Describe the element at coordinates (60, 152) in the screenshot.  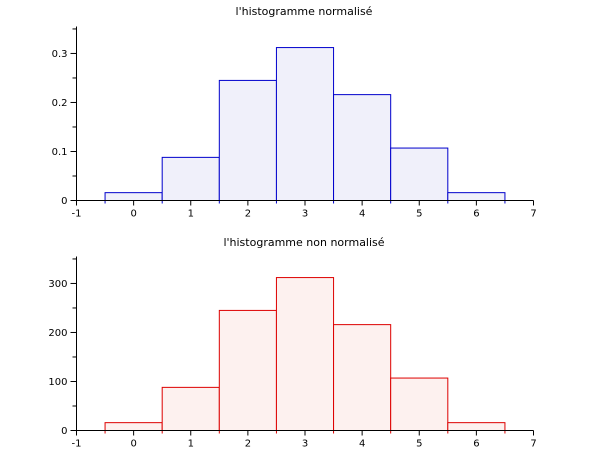
I see `y-tick-label: 0.1` at that location.